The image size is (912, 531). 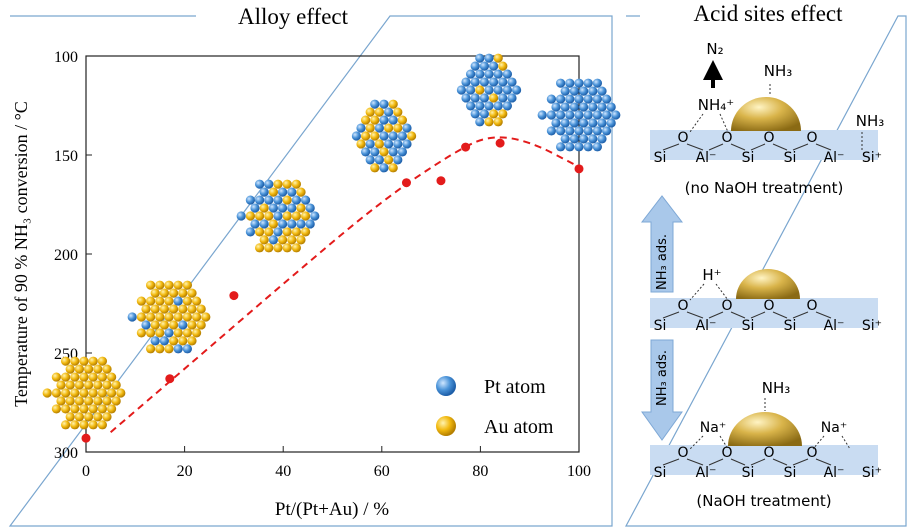 What do you see at coordinates (446, 386) in the screenshot?
I see `legend-pt-marker` at bounding box center [446, 386].